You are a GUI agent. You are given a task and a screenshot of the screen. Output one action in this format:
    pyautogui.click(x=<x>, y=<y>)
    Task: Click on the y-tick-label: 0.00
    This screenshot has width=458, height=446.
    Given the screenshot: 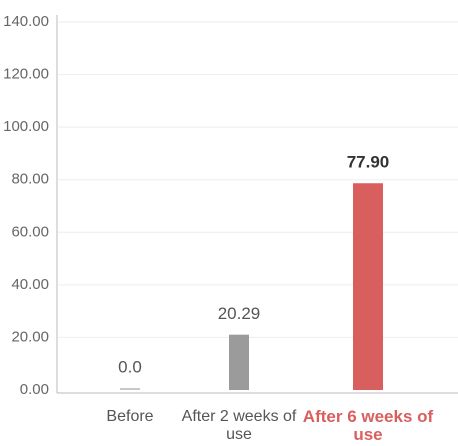 What is the action you would take?
    pyautogui.click(x=34, y=389)
    